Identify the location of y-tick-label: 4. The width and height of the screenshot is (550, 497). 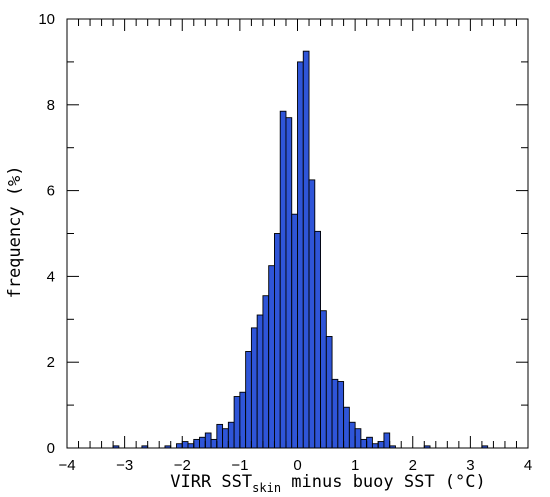
(51, 276).